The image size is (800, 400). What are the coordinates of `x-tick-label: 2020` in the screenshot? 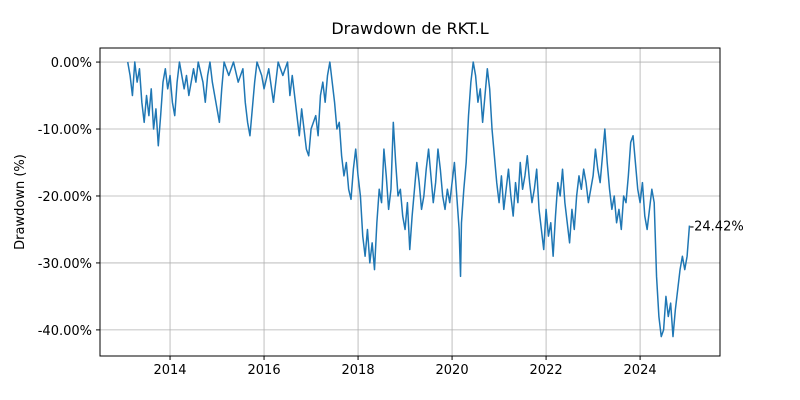 It's located at (452, 370).